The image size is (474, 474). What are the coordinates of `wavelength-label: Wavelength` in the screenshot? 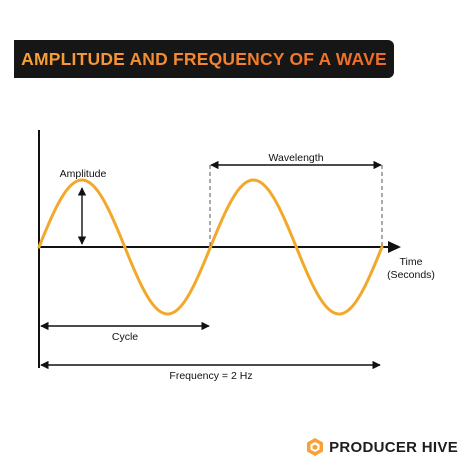 It's located at (295, 158).